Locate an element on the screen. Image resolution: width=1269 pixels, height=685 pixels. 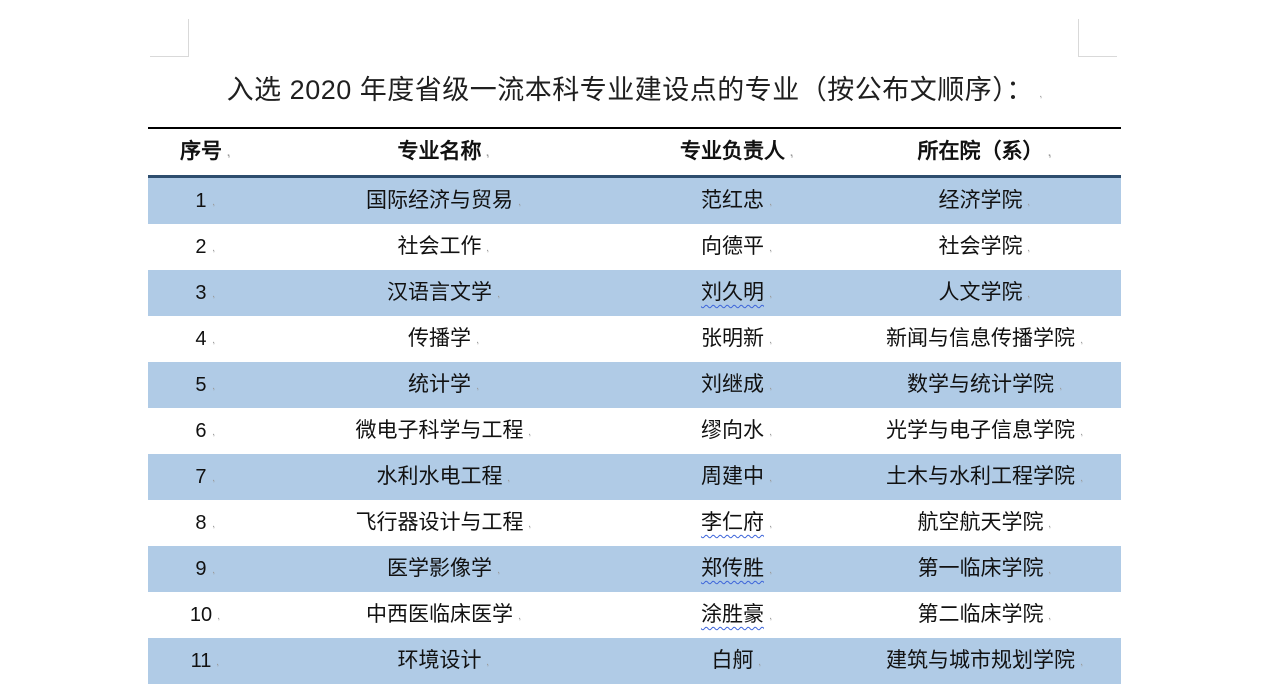
header-cell-major: 专业名称 is located at coordinates (443, 153).